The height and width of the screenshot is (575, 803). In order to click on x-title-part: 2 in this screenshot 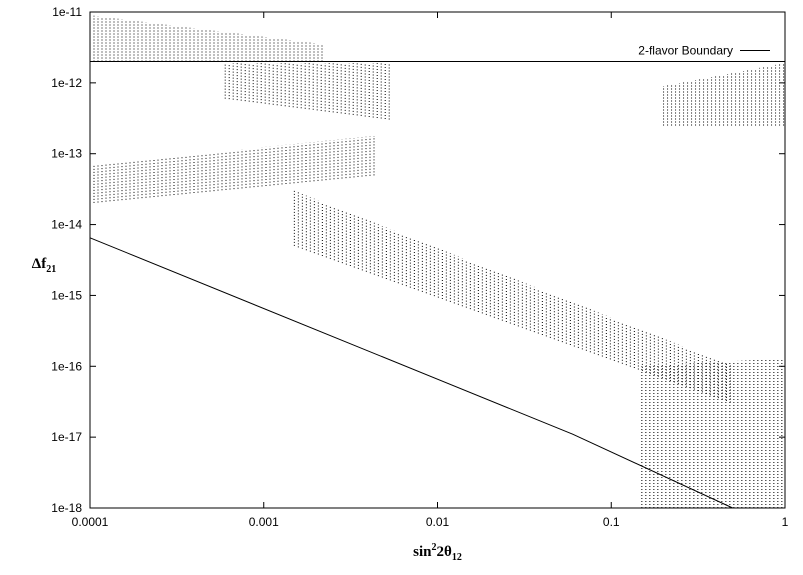, I will do `click(434, 547)`.